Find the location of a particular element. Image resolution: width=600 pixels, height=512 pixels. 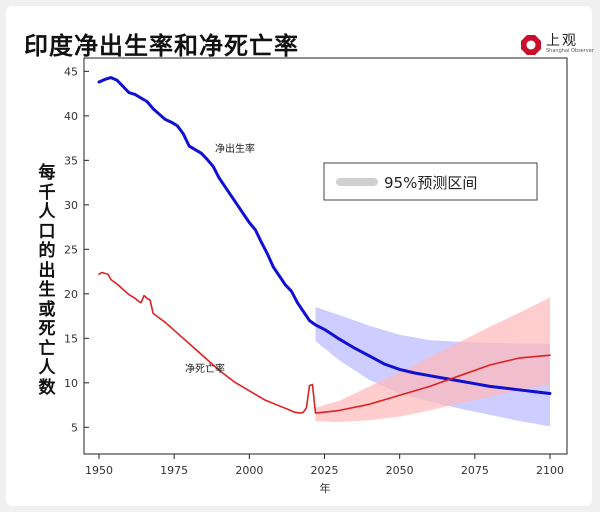

legend-label: 95%预测区间 is located at coordinates (430, 183).